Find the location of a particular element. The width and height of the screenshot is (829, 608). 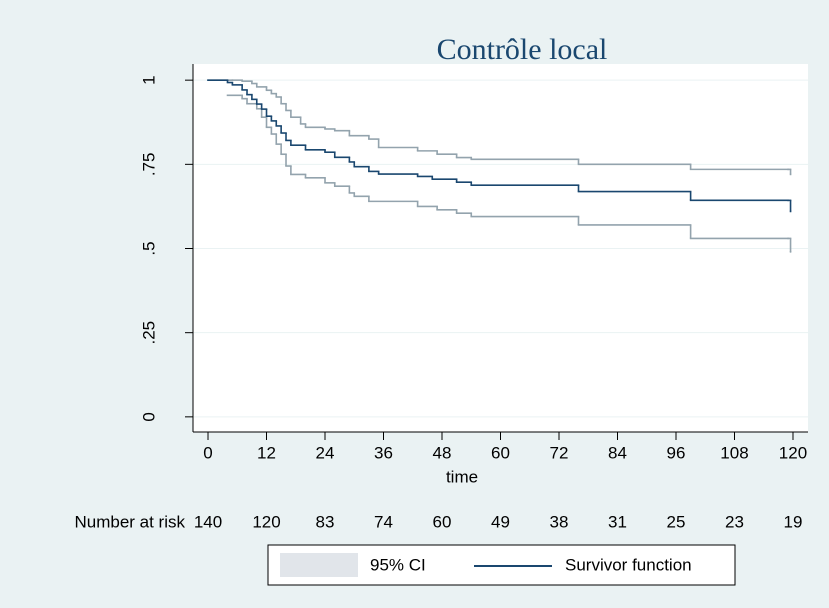

x-tick-label: 12 is located at coordinates (266, 452).